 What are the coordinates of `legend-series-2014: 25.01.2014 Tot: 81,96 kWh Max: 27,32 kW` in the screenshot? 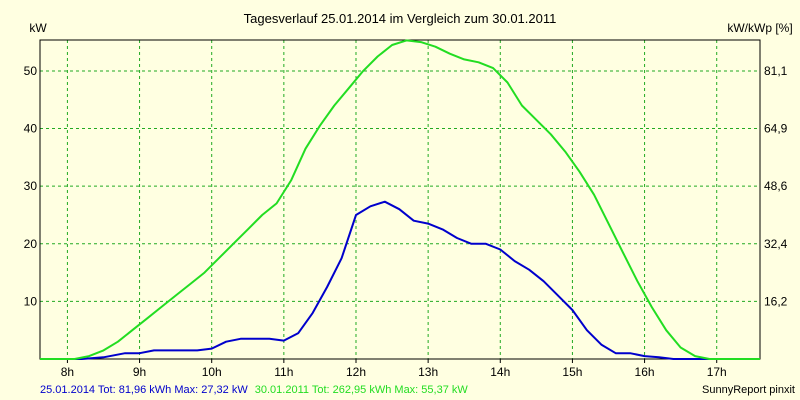 It's located at (144, 390).